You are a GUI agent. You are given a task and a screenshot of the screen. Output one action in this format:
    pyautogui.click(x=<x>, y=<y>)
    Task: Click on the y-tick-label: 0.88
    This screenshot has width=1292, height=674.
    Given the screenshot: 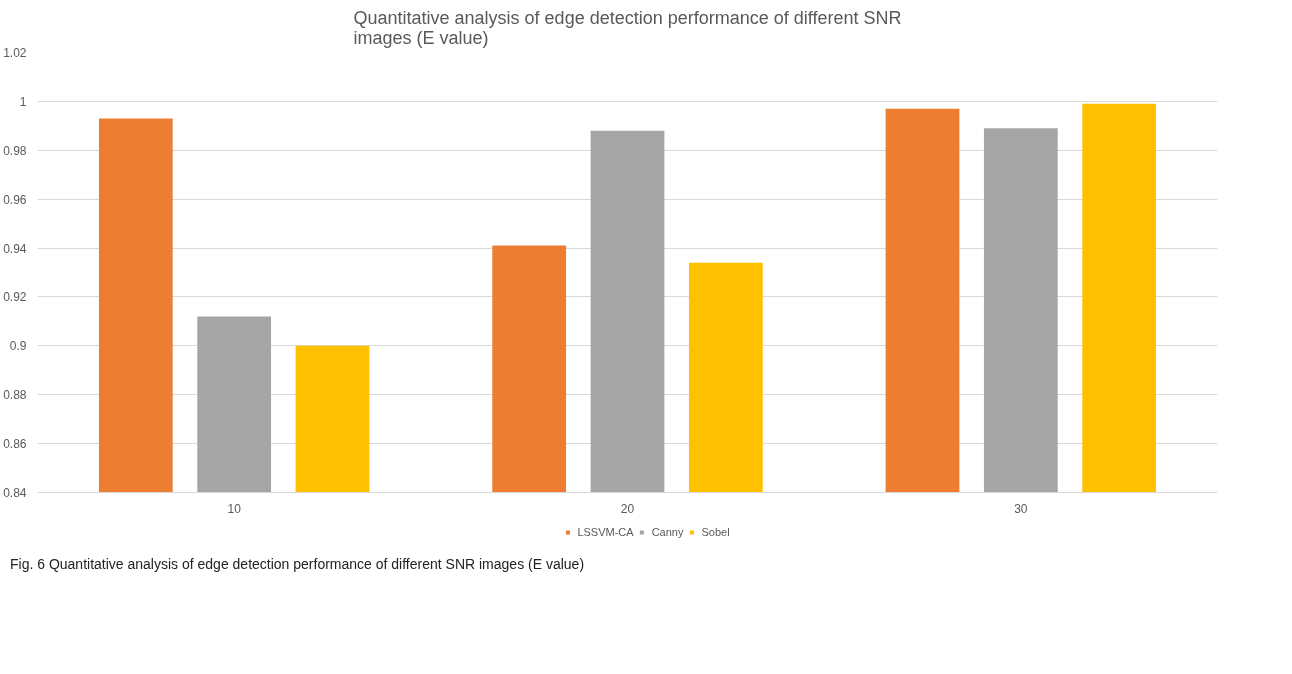 What is the action you would take?
    pyautogui.click(x=15, y=395)
    